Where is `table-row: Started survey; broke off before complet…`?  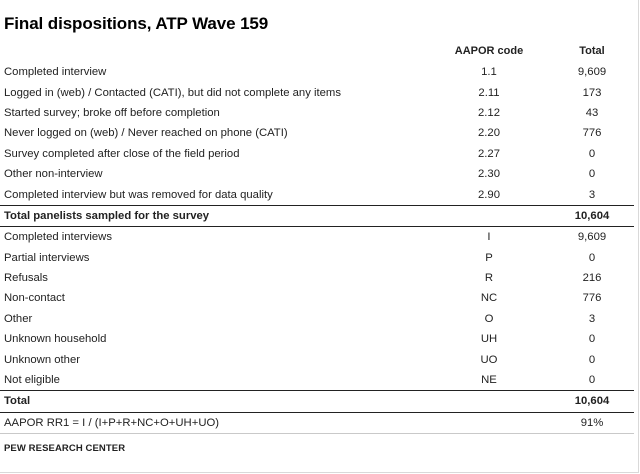
table-row: Started survey; broke off before complet… is located at coordinates (317, 113).